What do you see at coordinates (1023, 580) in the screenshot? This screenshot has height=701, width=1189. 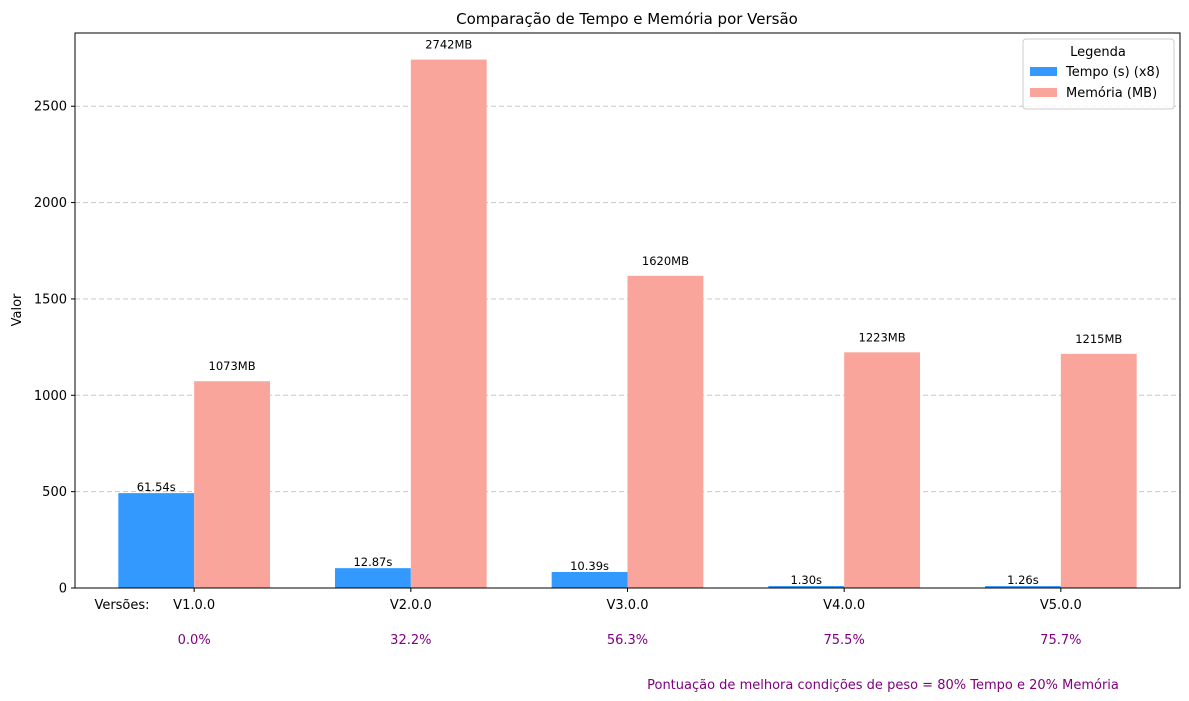 I see `bar-label-tempo: 1.26s` at bounding box center [1023, 580].